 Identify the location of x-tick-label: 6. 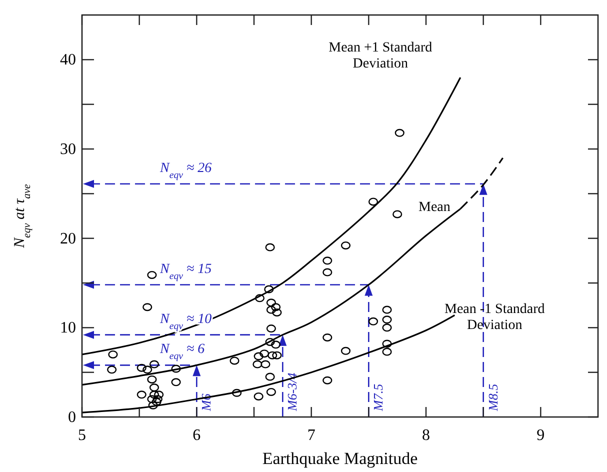
(196, 435).